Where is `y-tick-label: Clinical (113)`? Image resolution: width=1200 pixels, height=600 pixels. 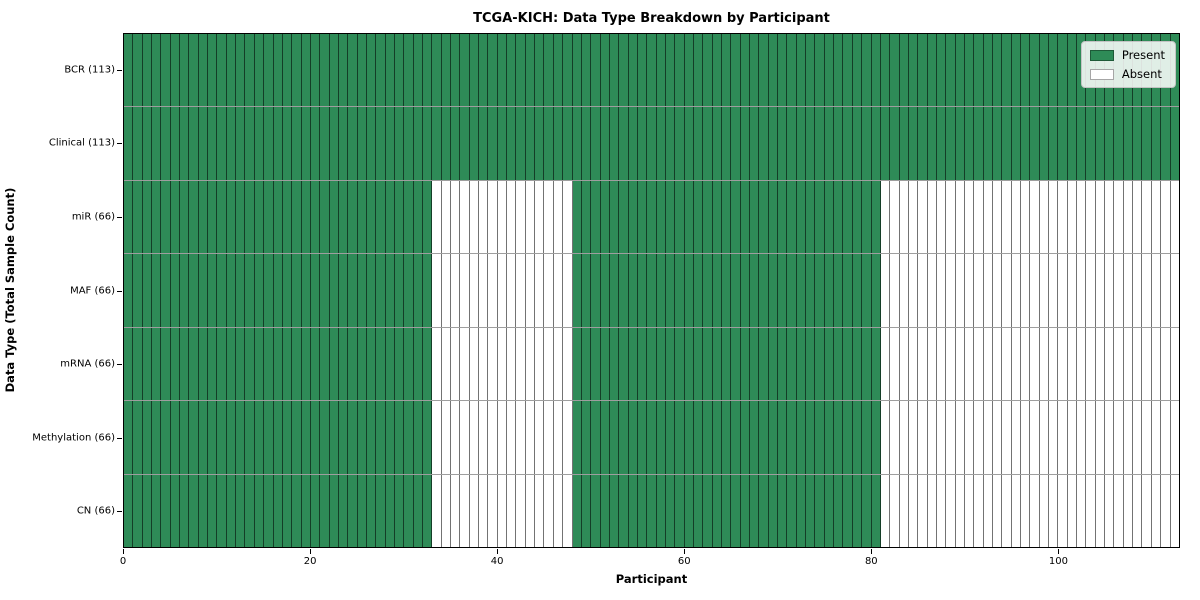 y-tick-label: Clinical (113) is located at coordinates (81, 143).